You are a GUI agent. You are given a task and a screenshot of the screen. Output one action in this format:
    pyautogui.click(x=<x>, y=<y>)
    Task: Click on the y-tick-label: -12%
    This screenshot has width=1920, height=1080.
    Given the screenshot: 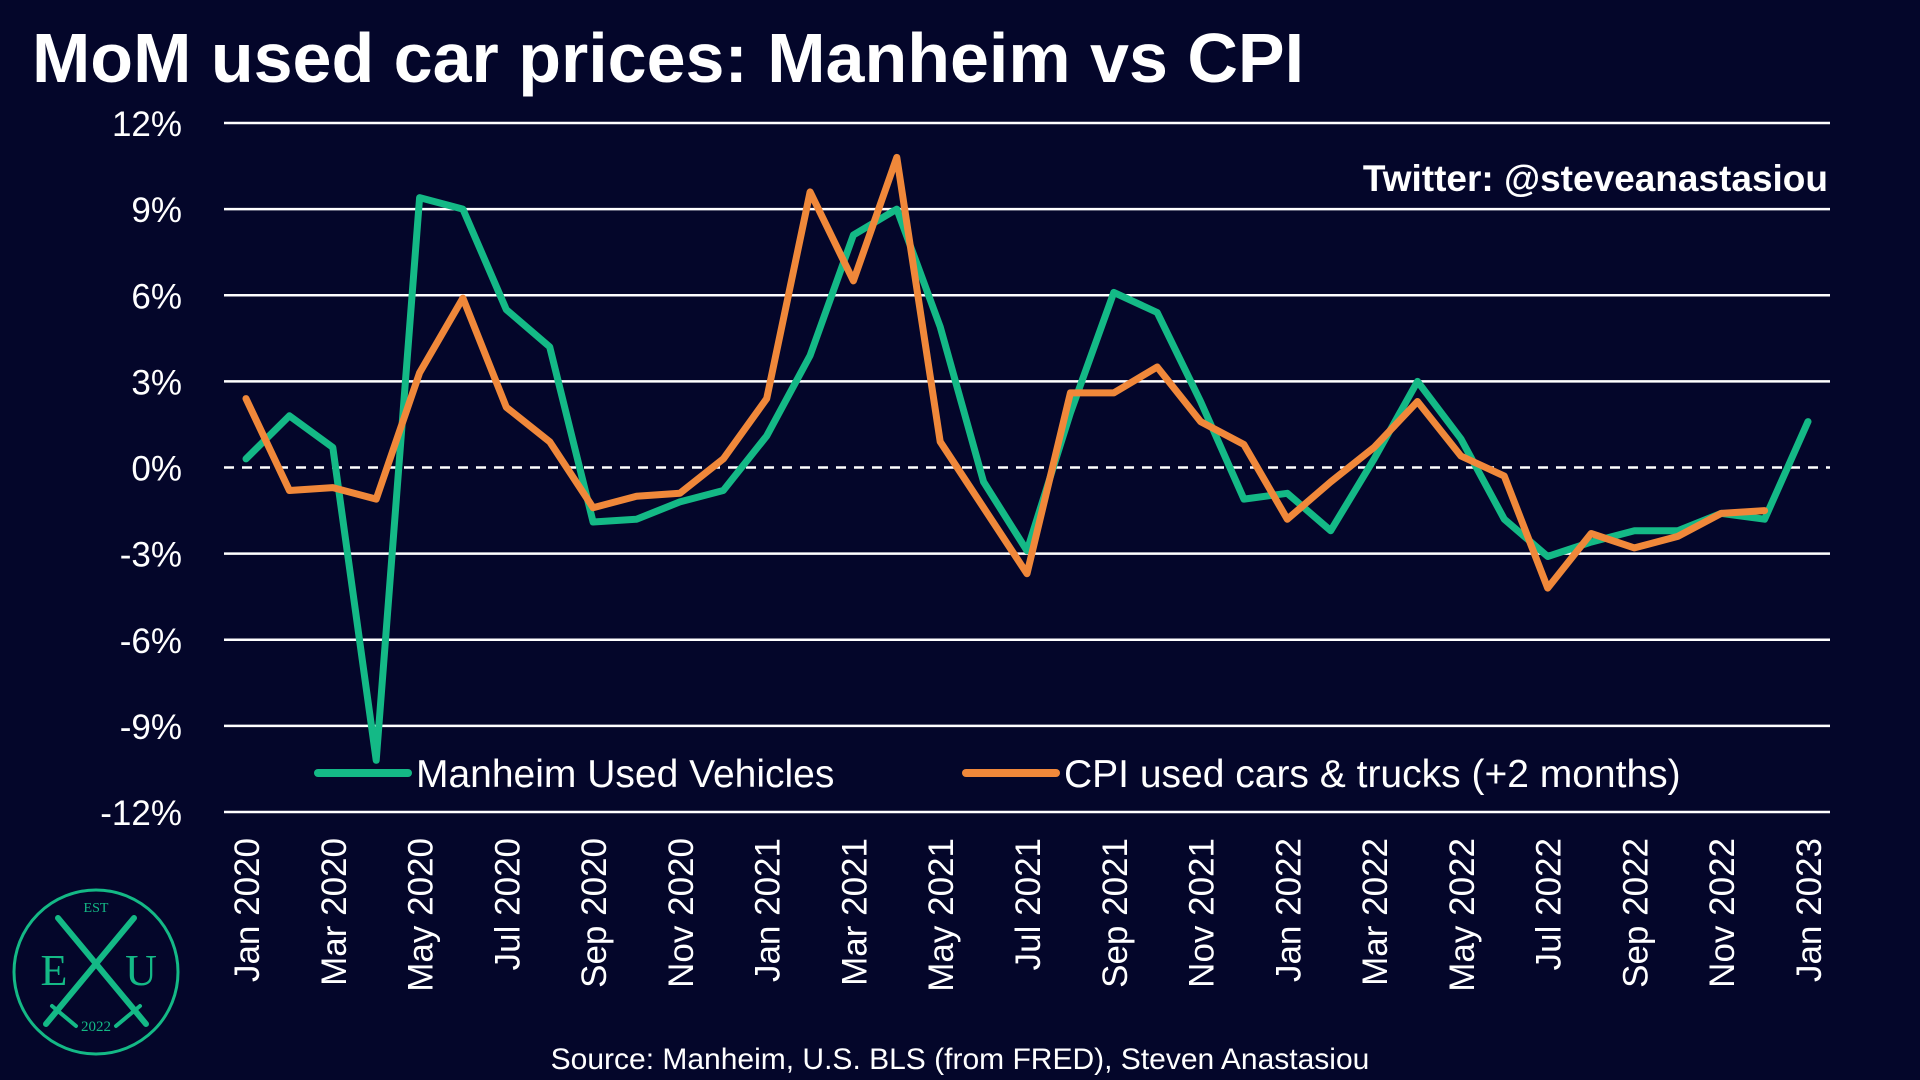 What is the action you would take?
    pyautogui.click(x=141, y=813)
    